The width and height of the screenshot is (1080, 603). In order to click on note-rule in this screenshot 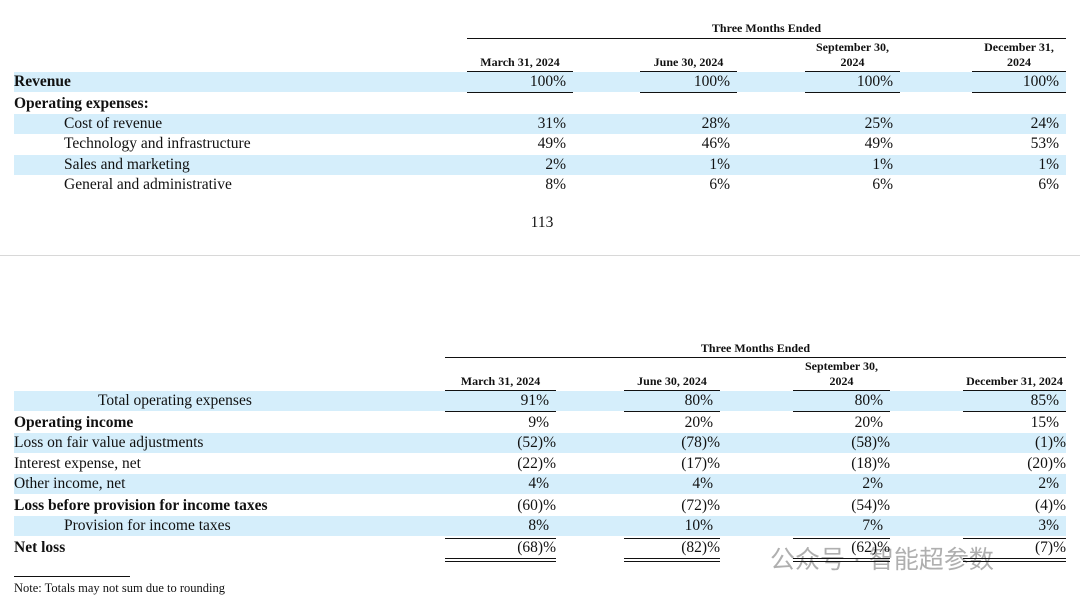, I will do `click(72, 576)`.